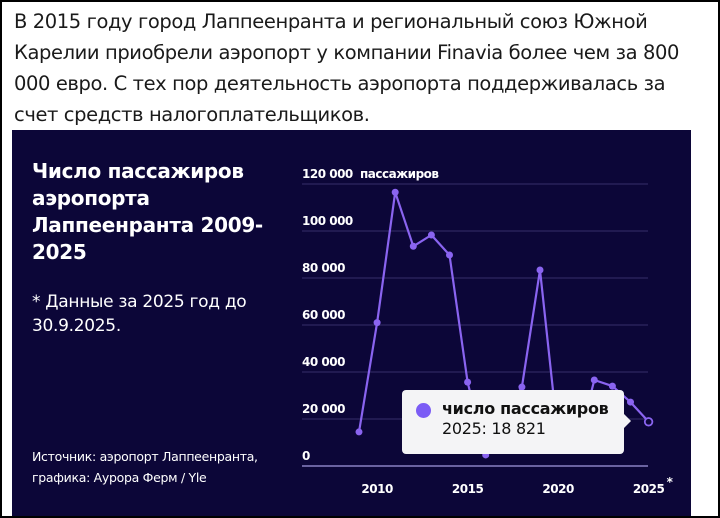 Image resolution: width=720 pixels, height=518 pixels. What do you see at coordinates (145, 456) in the screenshot?
I see `source-line: Источник: аэропорт Лаппеенранта,` at bounding box center [145, 456].